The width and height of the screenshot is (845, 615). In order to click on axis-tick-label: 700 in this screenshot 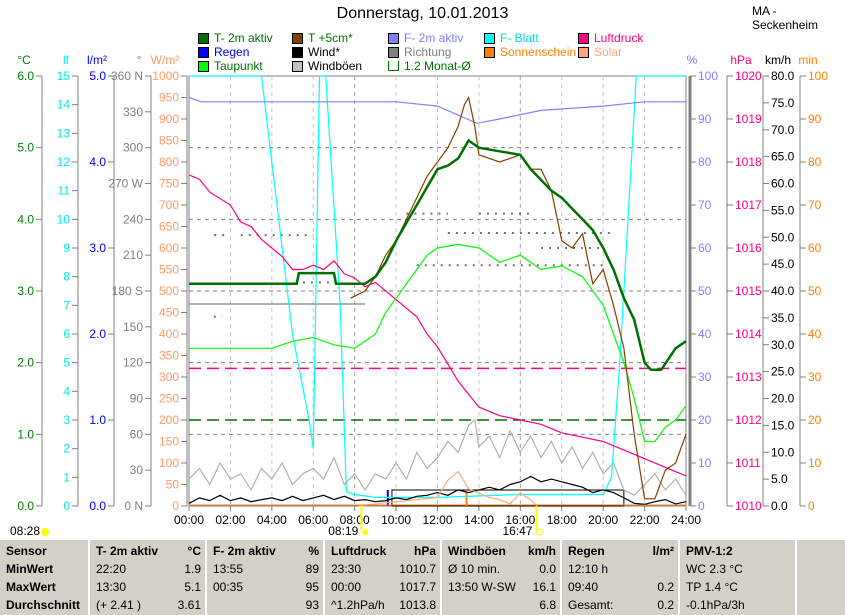, I will do `click(169, 205)`.